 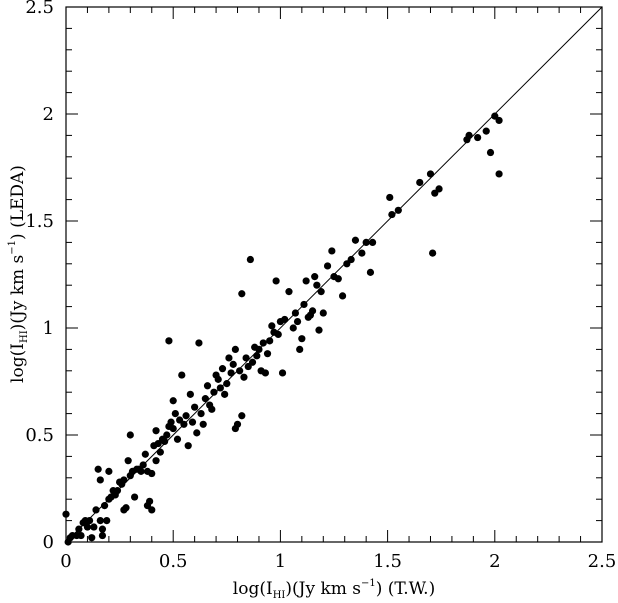 What do you see at coordinates (48, 542) in the screenshot?
I see `y-tick-label: 0` at bounding box center [48, 542].